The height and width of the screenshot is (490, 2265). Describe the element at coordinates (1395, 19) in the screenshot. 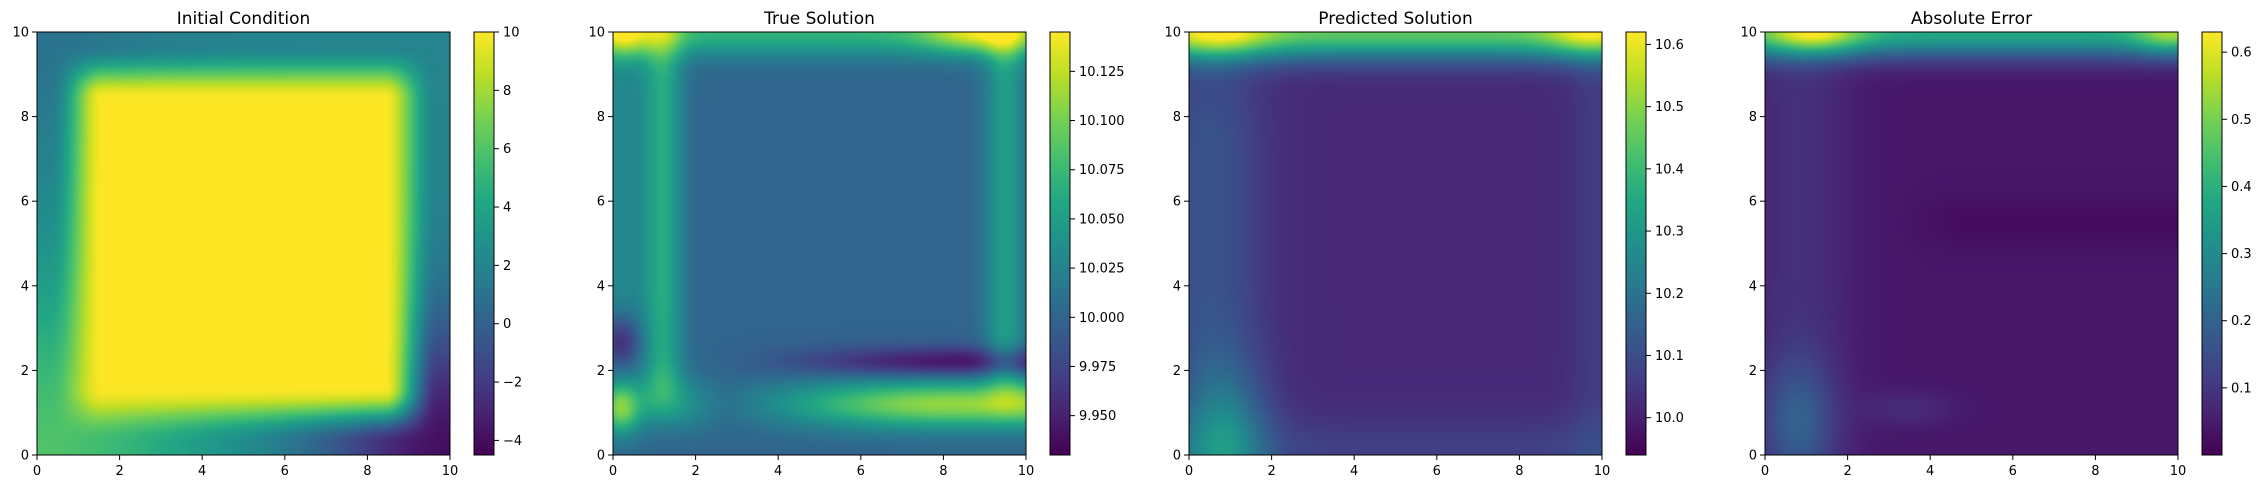

I see `chart-title: Predicted Solution` at that location.